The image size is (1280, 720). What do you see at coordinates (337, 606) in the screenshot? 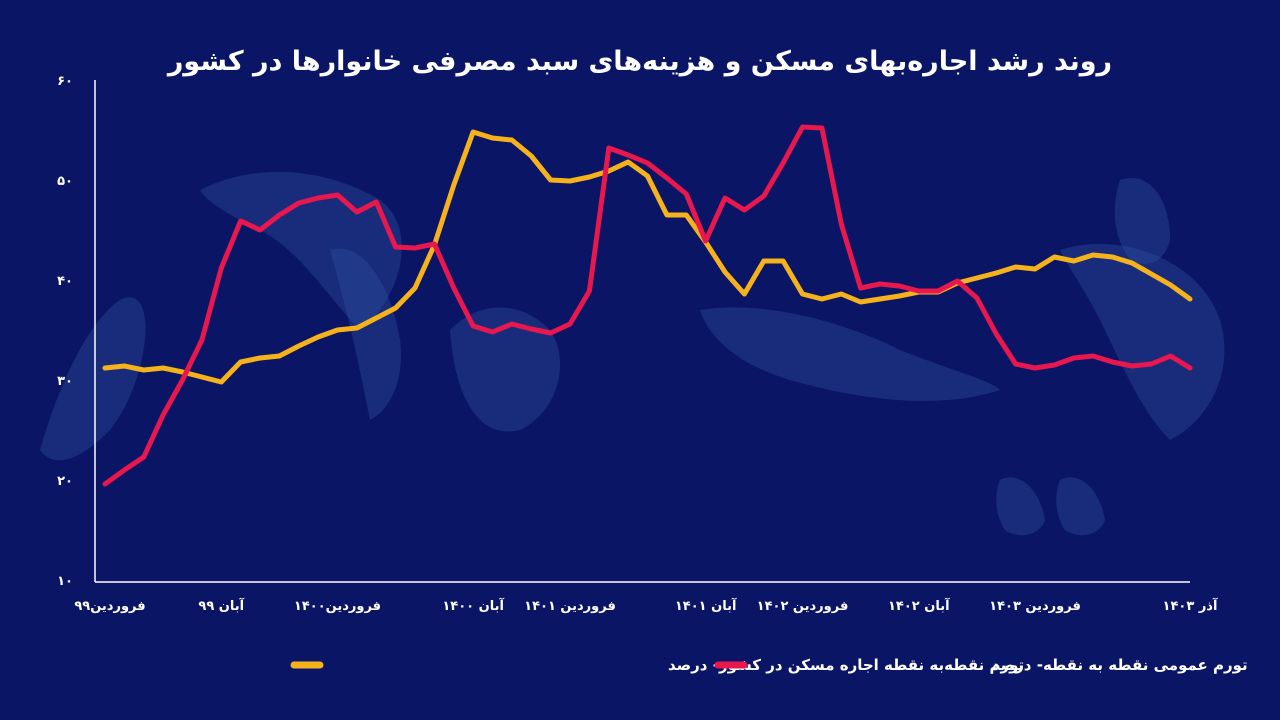
I see `x-tick-label: فروردین۱۴۰۰` at bounding box center [337, 606].